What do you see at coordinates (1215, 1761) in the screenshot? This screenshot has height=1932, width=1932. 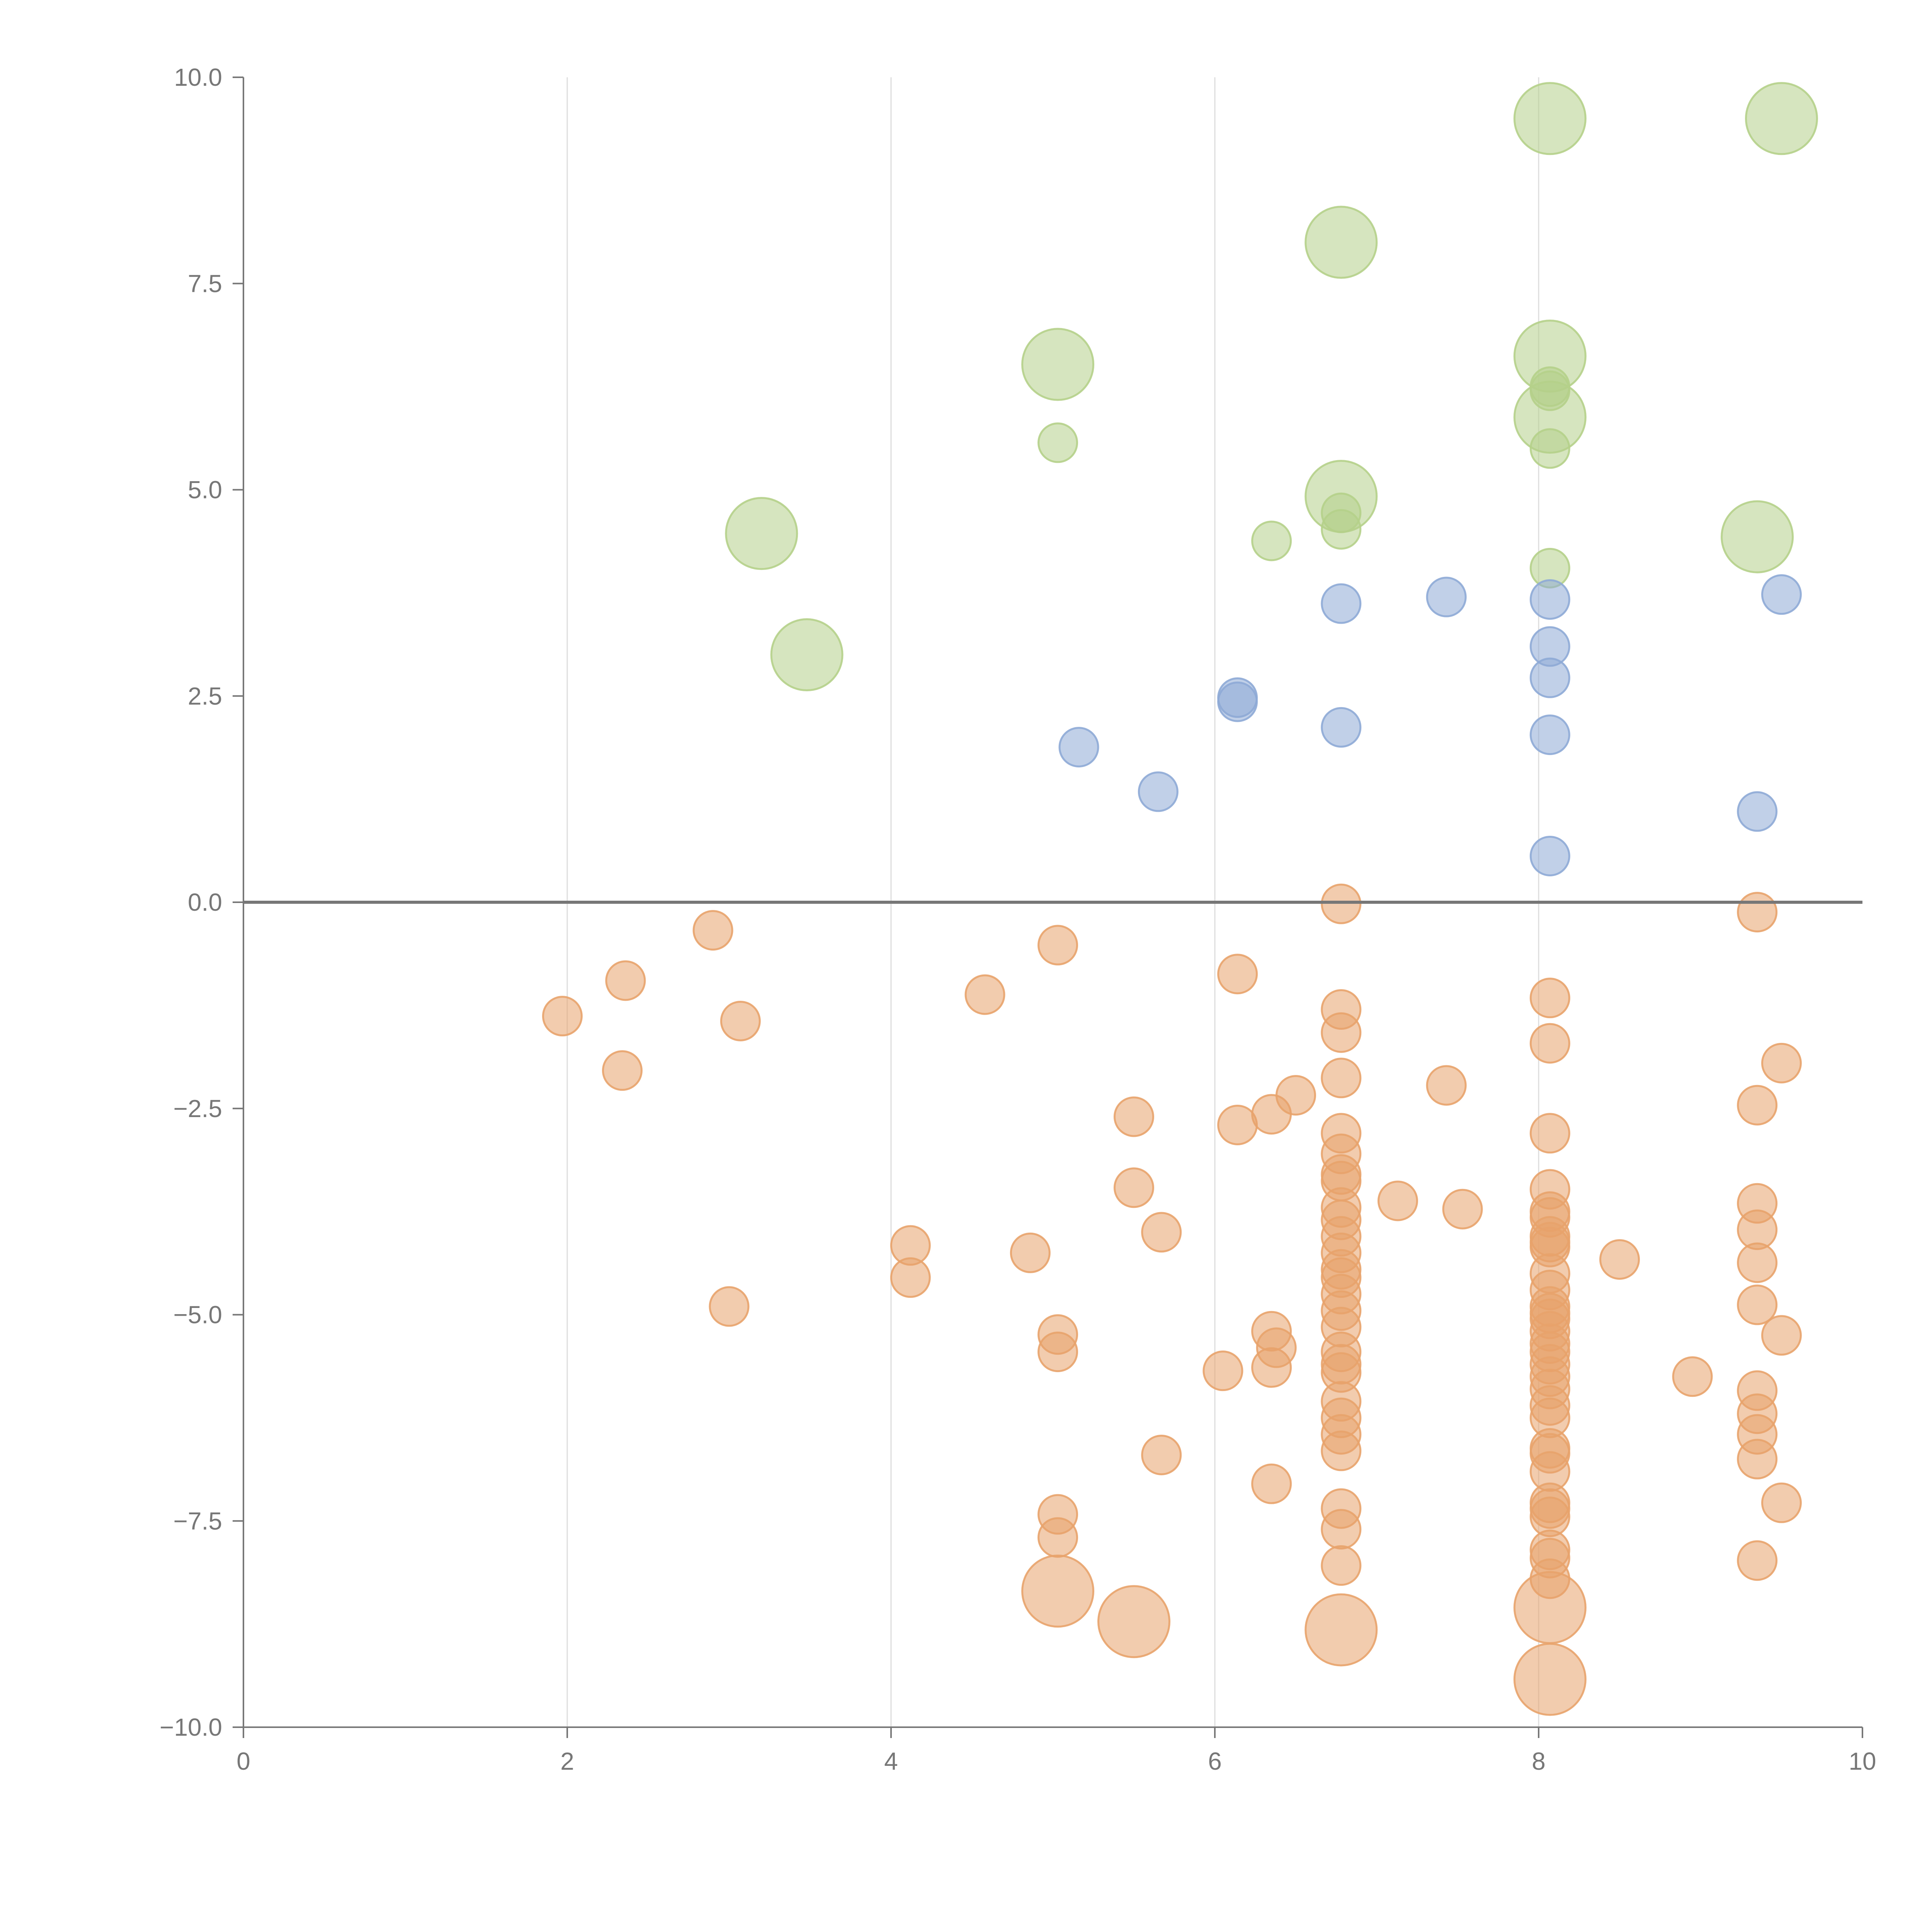 I see `x-tick-label: 6` at bounding box center [1215, 1761].